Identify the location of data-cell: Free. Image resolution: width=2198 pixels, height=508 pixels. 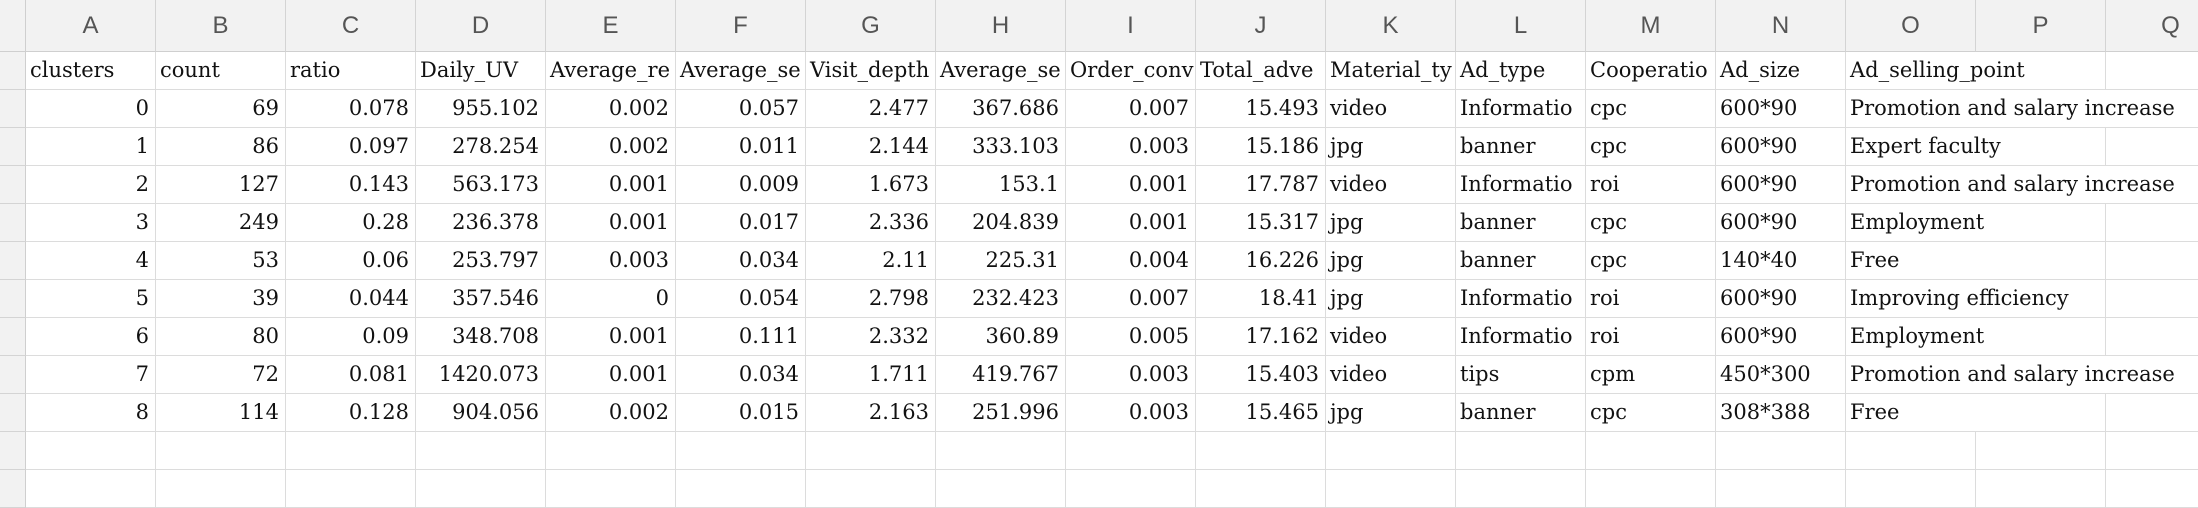
(2022, 413).